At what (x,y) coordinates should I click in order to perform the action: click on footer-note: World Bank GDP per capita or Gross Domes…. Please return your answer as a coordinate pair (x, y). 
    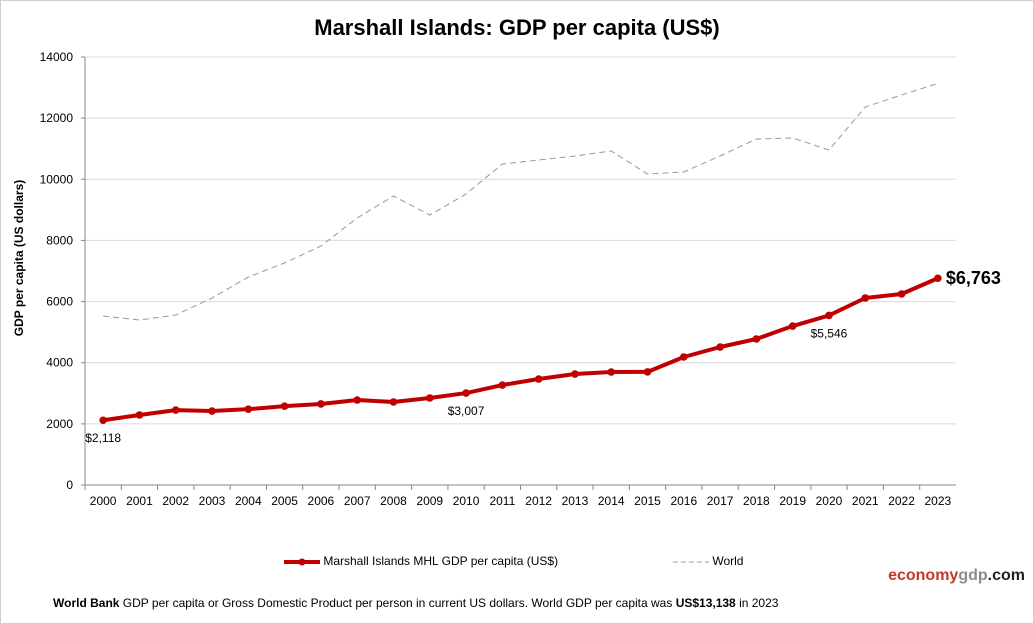
    Looking at the image, I should click on (415, 603).